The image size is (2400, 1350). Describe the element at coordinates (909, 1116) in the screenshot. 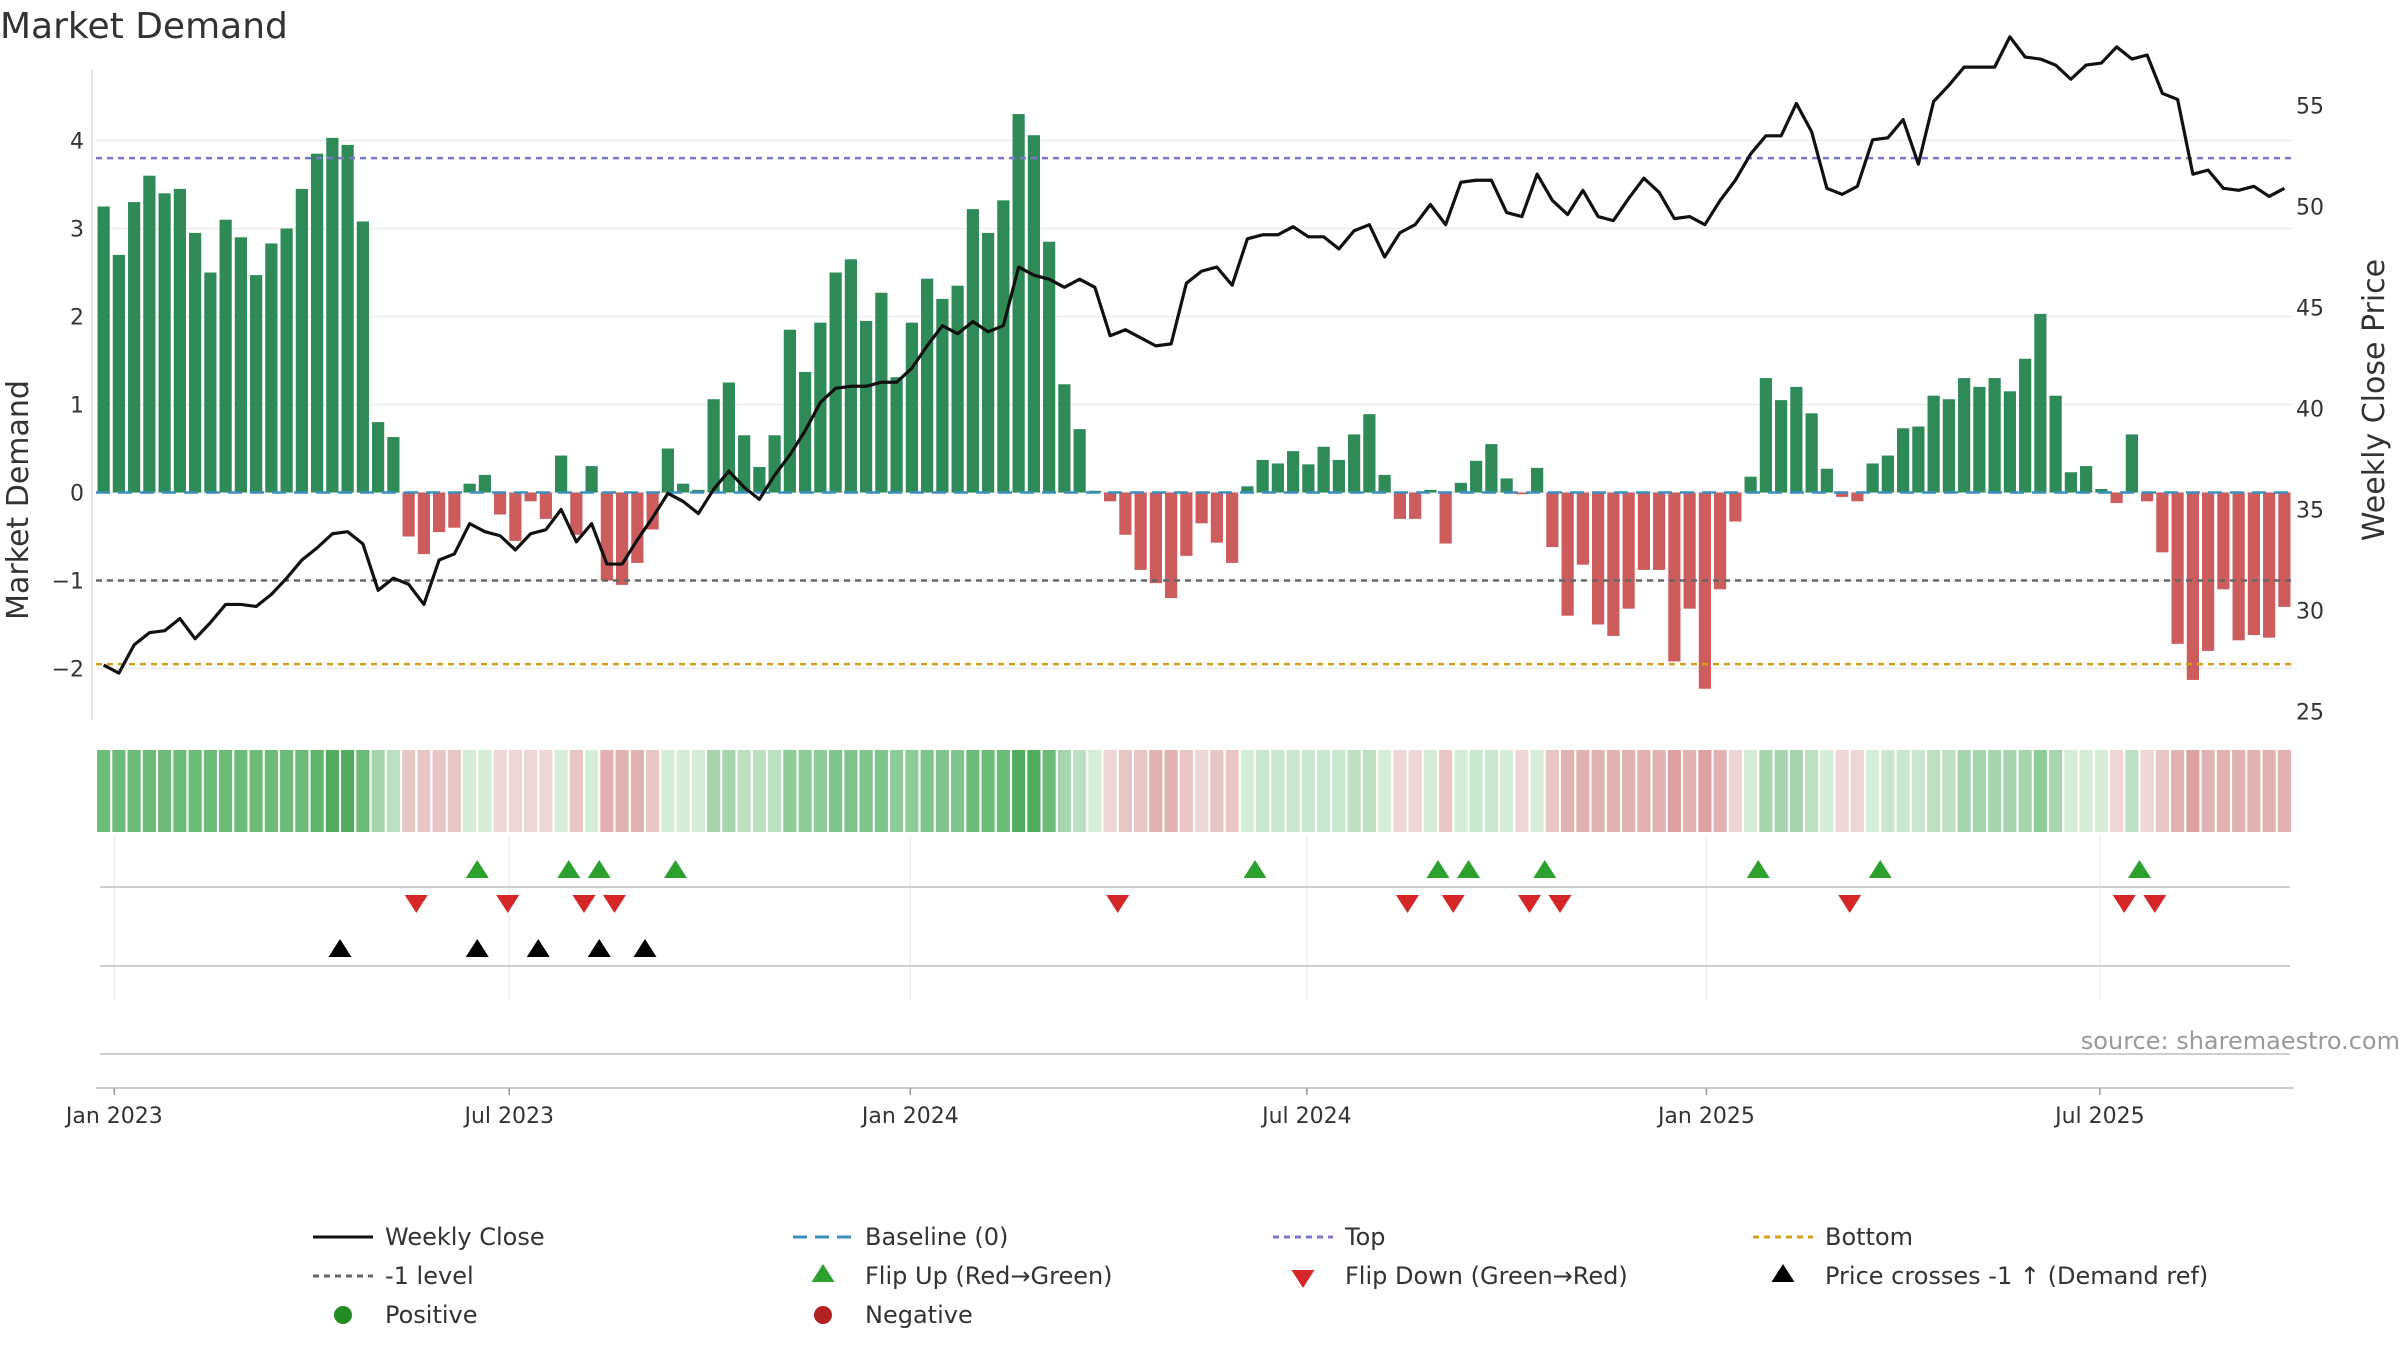

I see `date-tick-label: Jan 2024` at that location.